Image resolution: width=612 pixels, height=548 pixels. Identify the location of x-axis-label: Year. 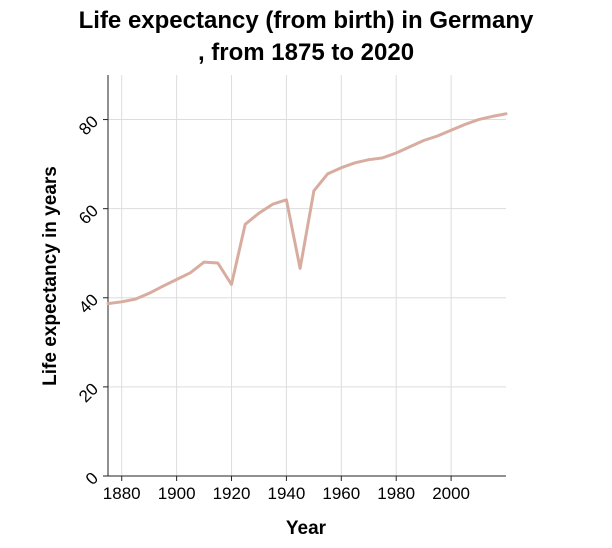
(306, 528).